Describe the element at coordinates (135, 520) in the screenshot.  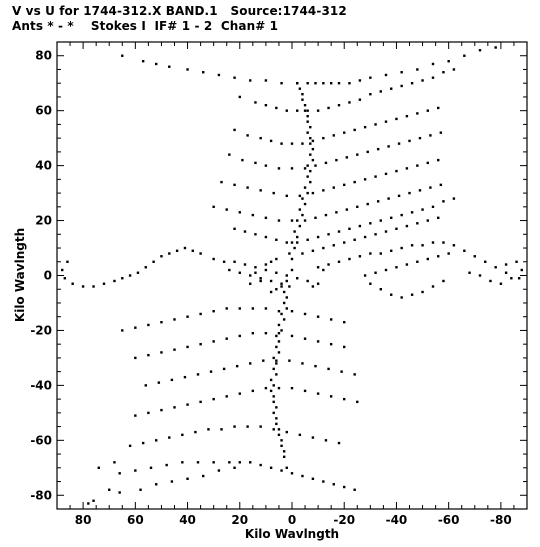
I see `x-tick-label: 60` at that location.